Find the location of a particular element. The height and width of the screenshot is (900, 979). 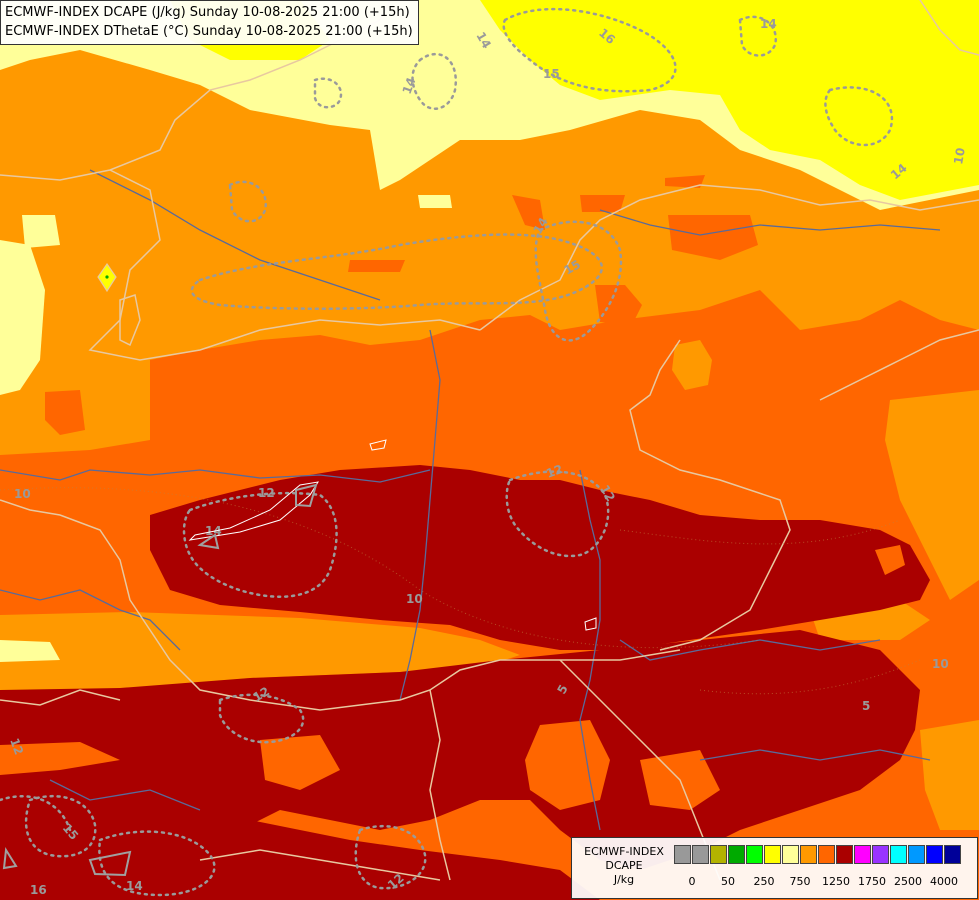

location-marker is located at coordinates (107, 277).